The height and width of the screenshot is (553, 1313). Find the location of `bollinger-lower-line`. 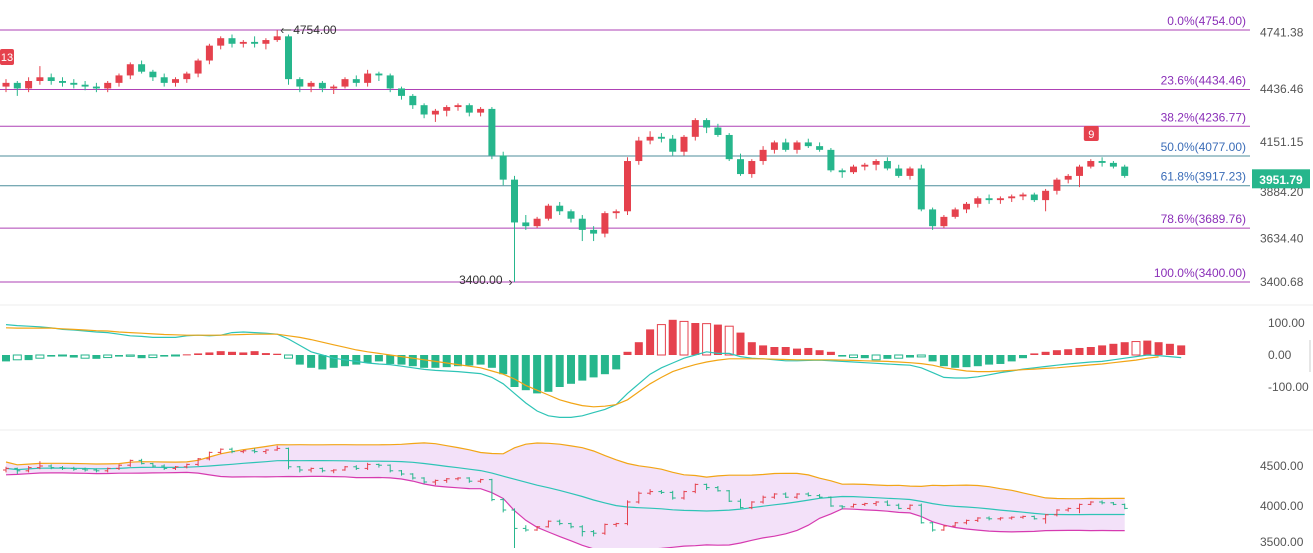

bollinger-lower-line is located at coordinates (565, 511).